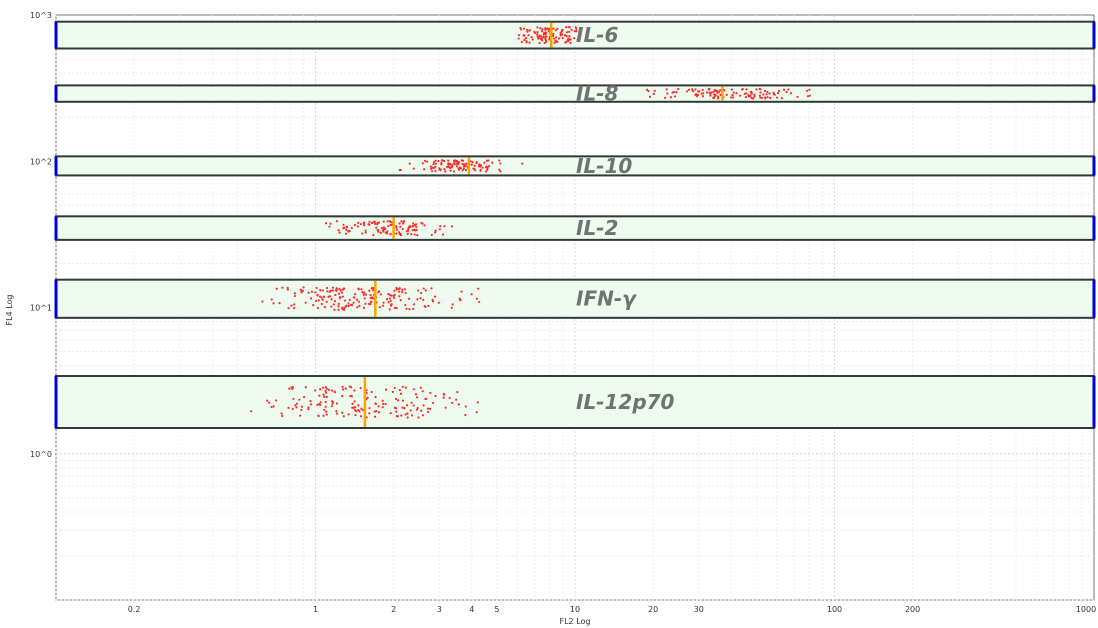 This screenshot has width=1098, height=628. I want to click on x-tick-label: 30, so click(699, 609).